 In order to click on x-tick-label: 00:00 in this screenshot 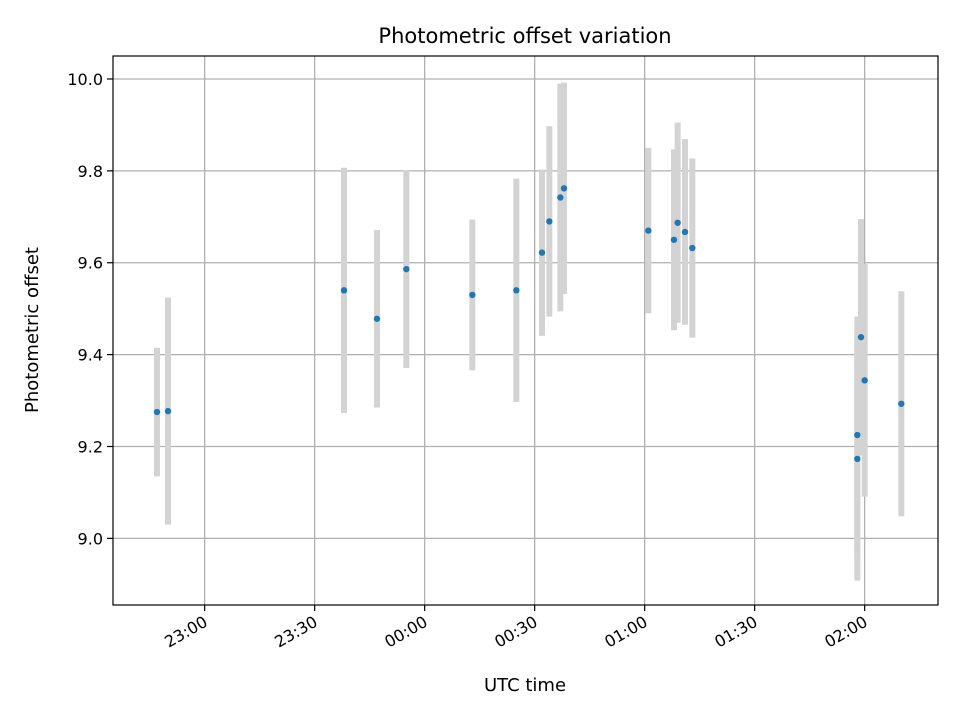, I will do `click(405, 632)`.